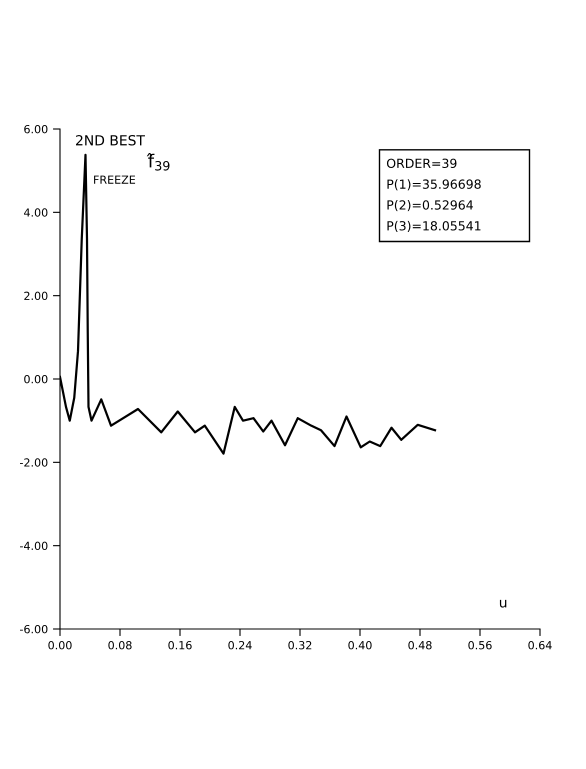 This screenshot has height=769, width=586. What do you see at coordinates (36, 212) in the screenshot?
I see `y-tick-label: 4.00` at bounding box center [36, 212].